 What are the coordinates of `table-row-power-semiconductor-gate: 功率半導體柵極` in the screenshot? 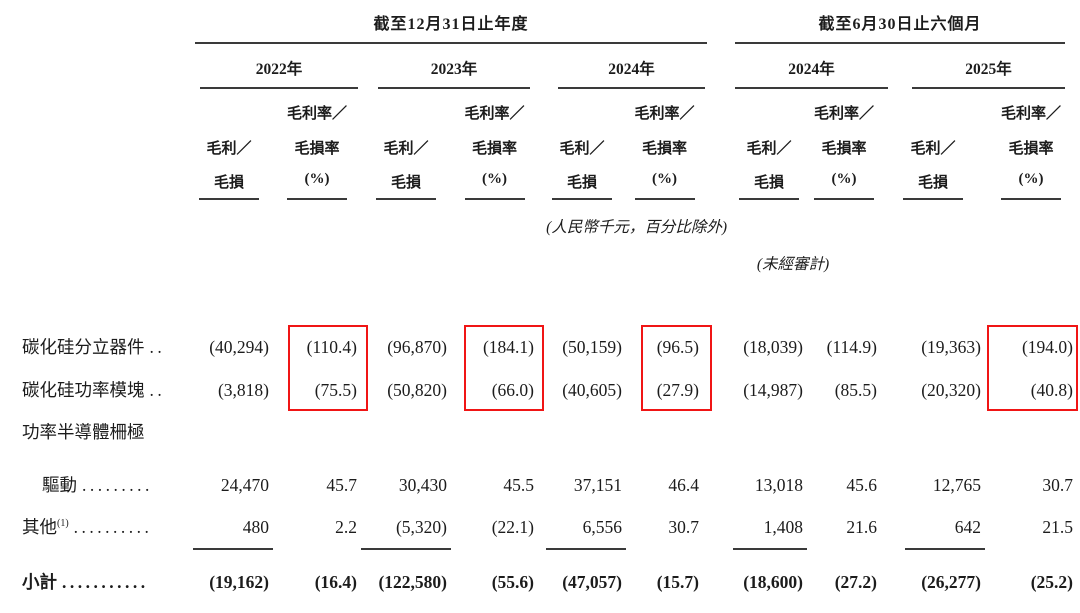 It's located at (538, 432).